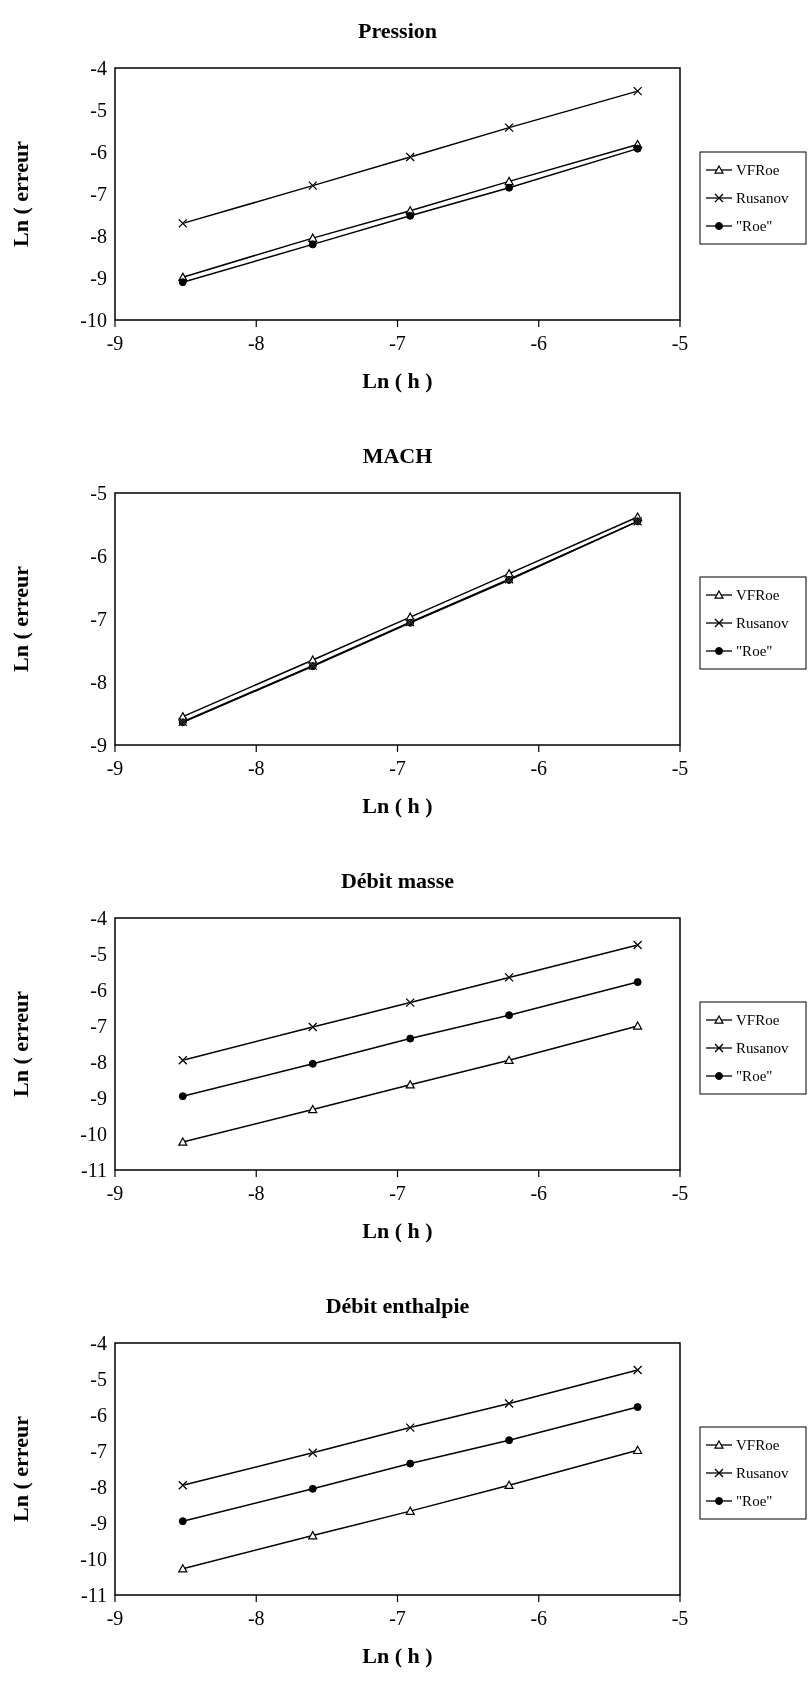 The image size is (810, 1699). What do you see at coordinates (397, 880) in the screenshot?
I see `chart-title: Débit masse` at bounding box center [397, 880].